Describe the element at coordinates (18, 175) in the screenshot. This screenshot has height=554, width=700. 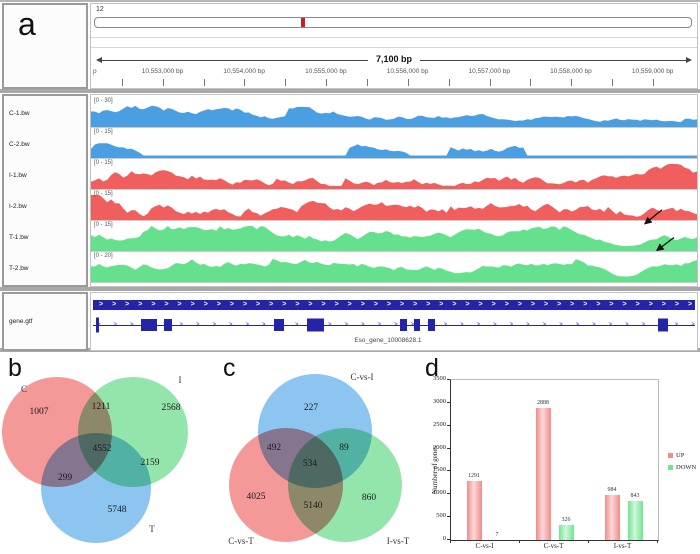
I see `track-name-label: I-1.bw` at that location.